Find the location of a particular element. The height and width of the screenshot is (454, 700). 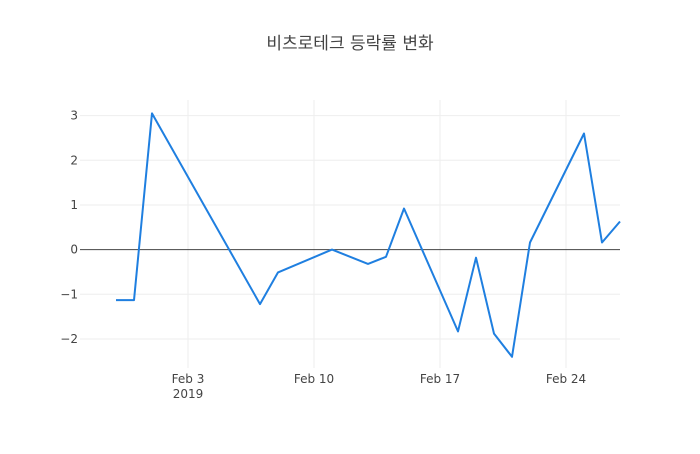

x-tick-label: Feb 24 is located at coordinates (566, 379).